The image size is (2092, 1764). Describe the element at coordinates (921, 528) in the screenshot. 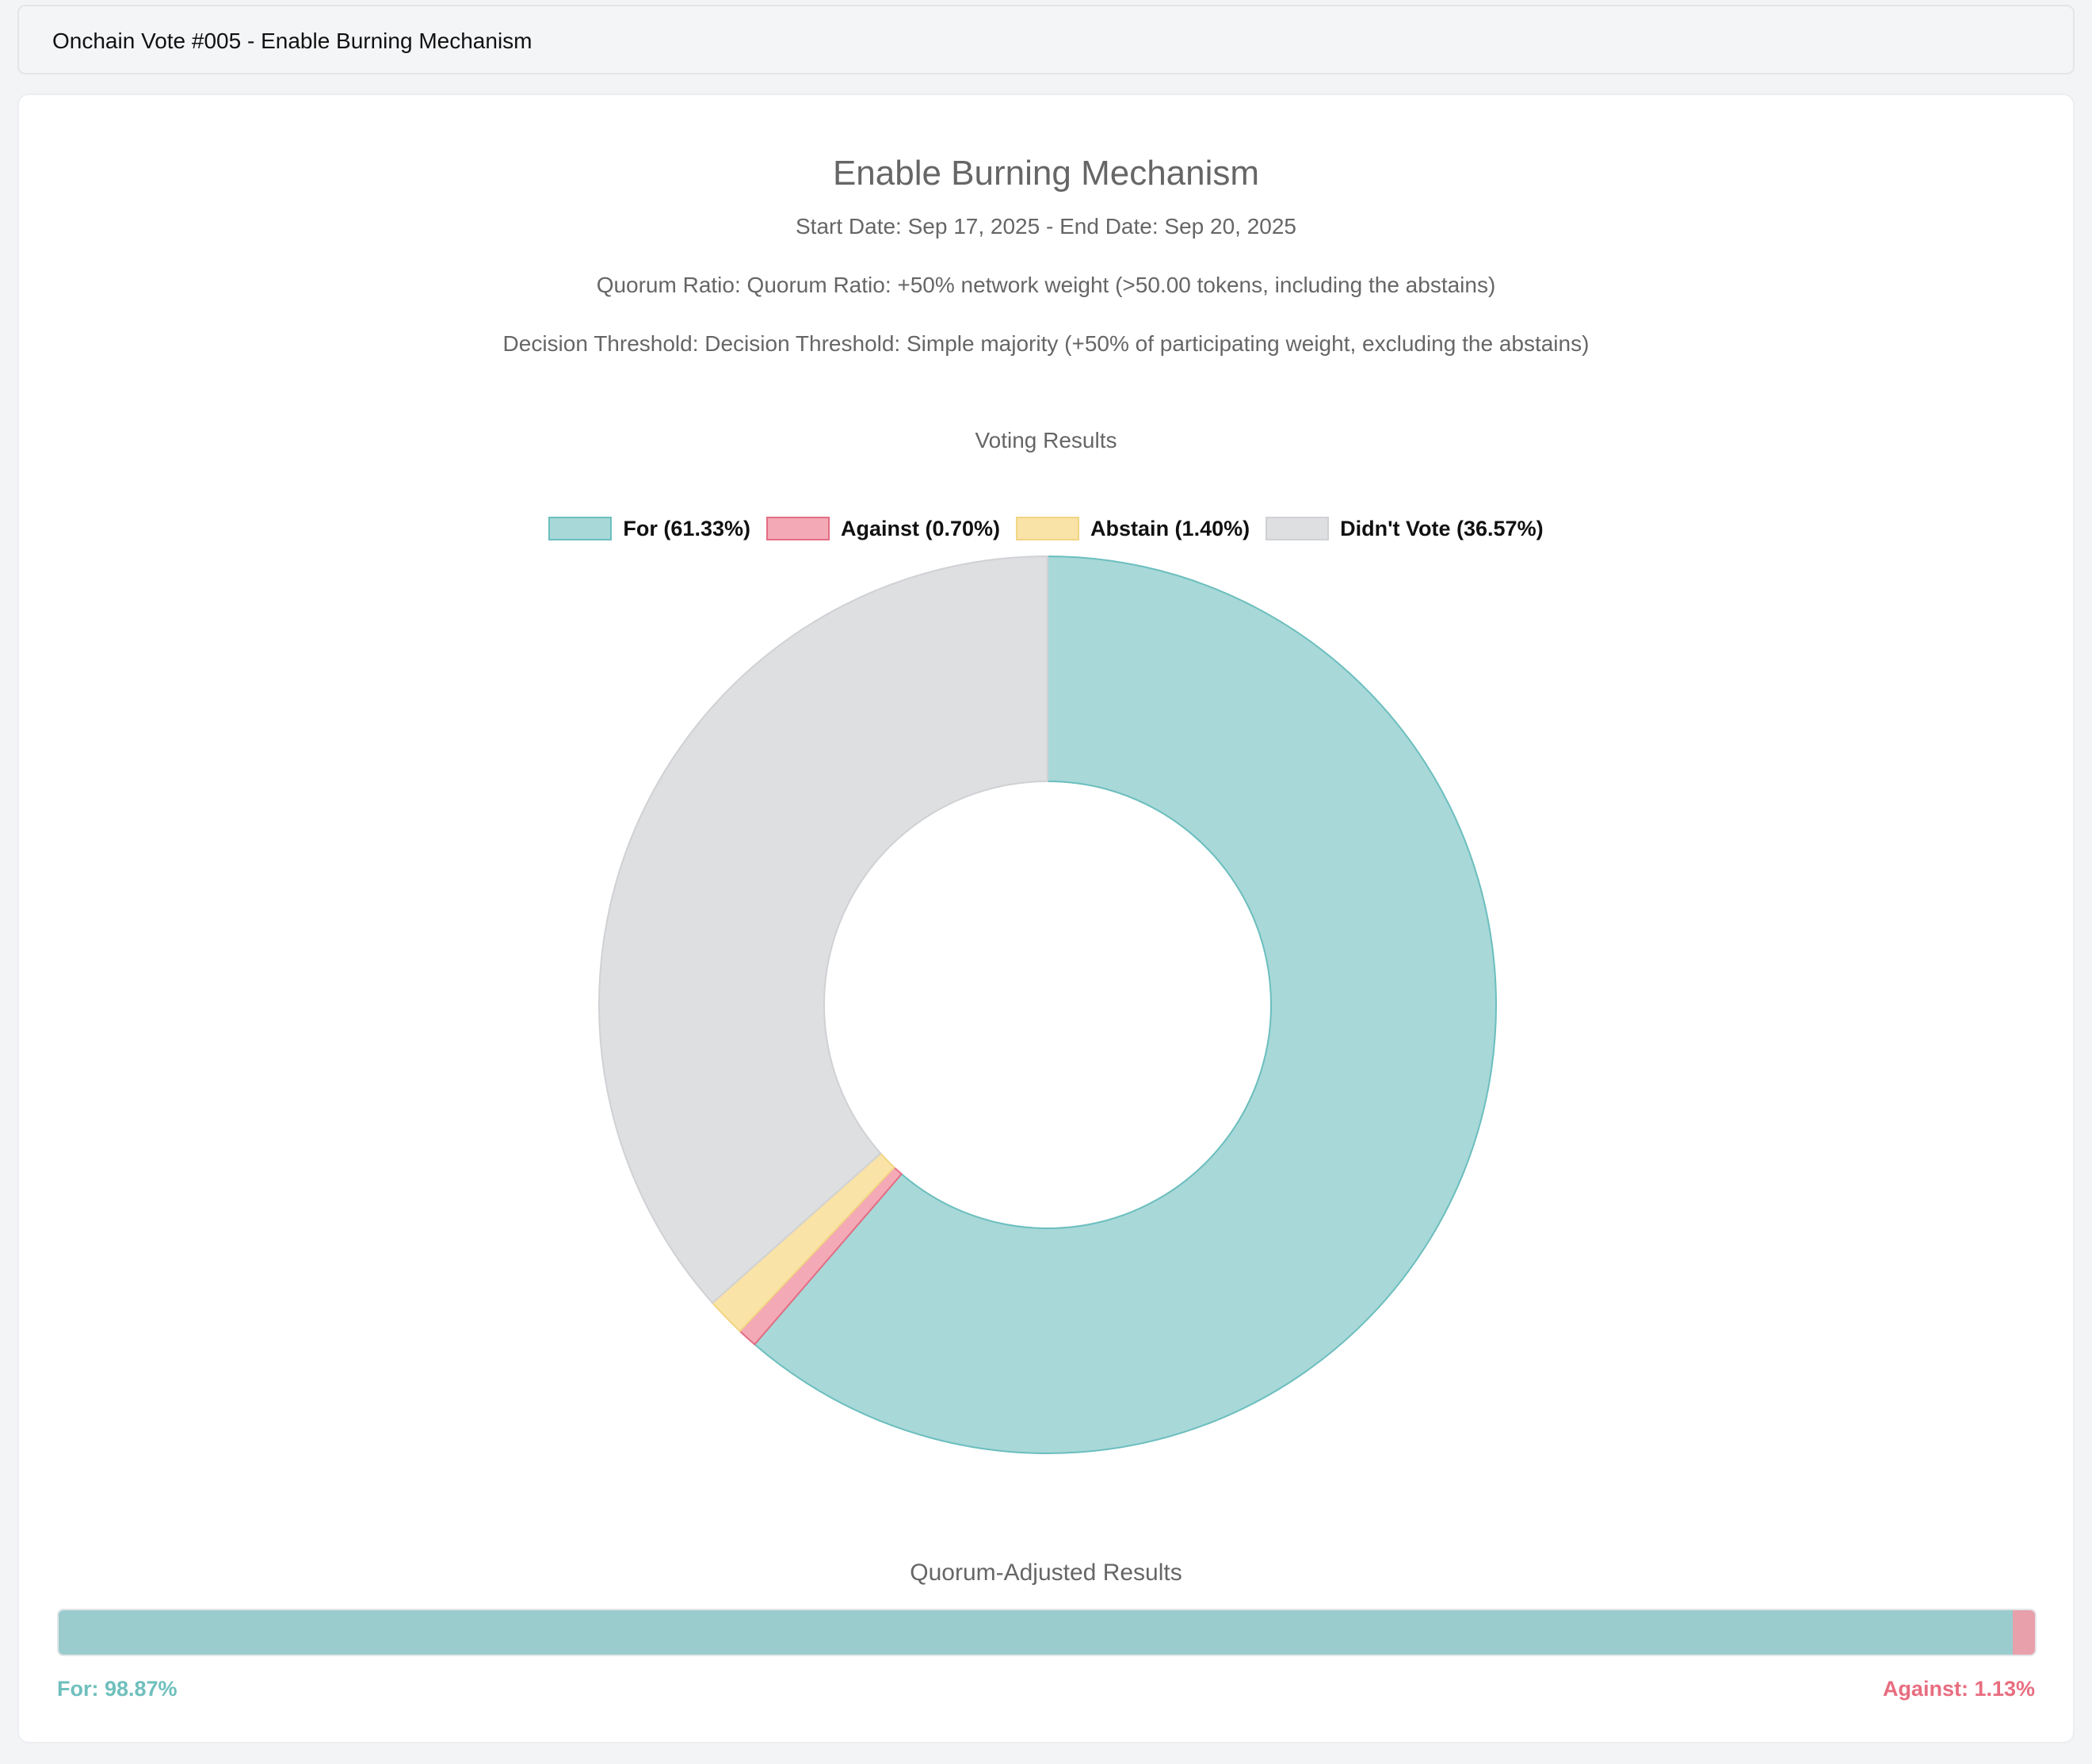

I see `legend-label: Against (0.70%)` at that location.